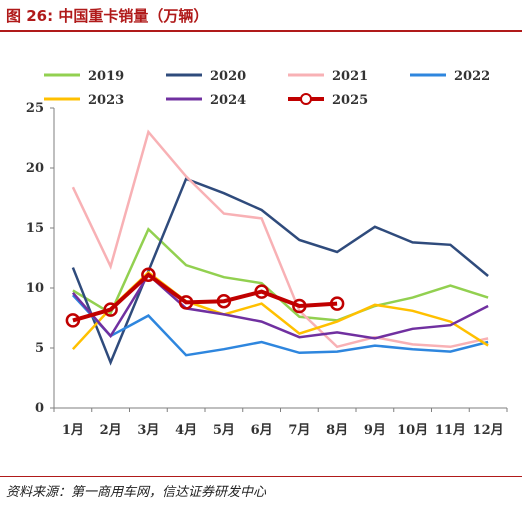  I want to click on x-tick-label: 2月, so click(111, 430).